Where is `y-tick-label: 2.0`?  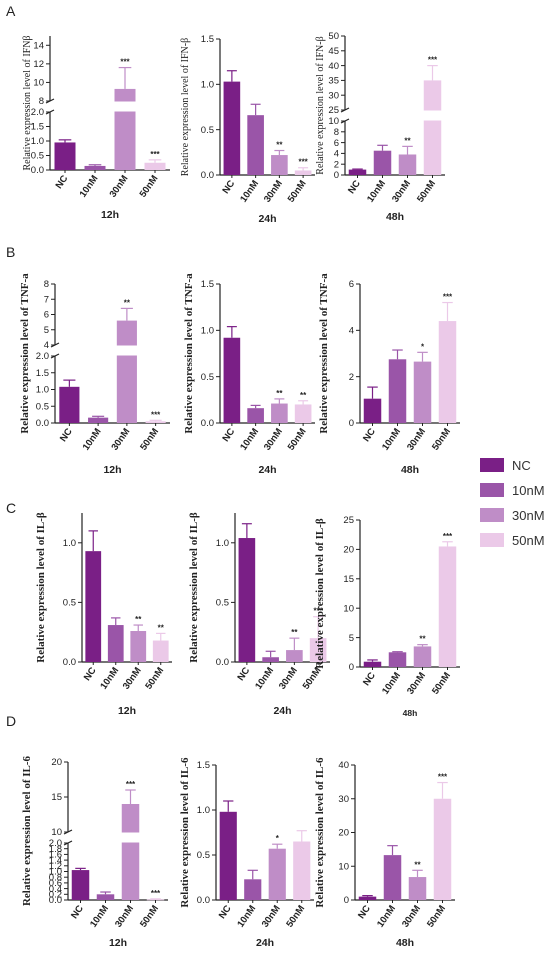 y-tick-label: 2.0 is located at coordinates (42, 356).